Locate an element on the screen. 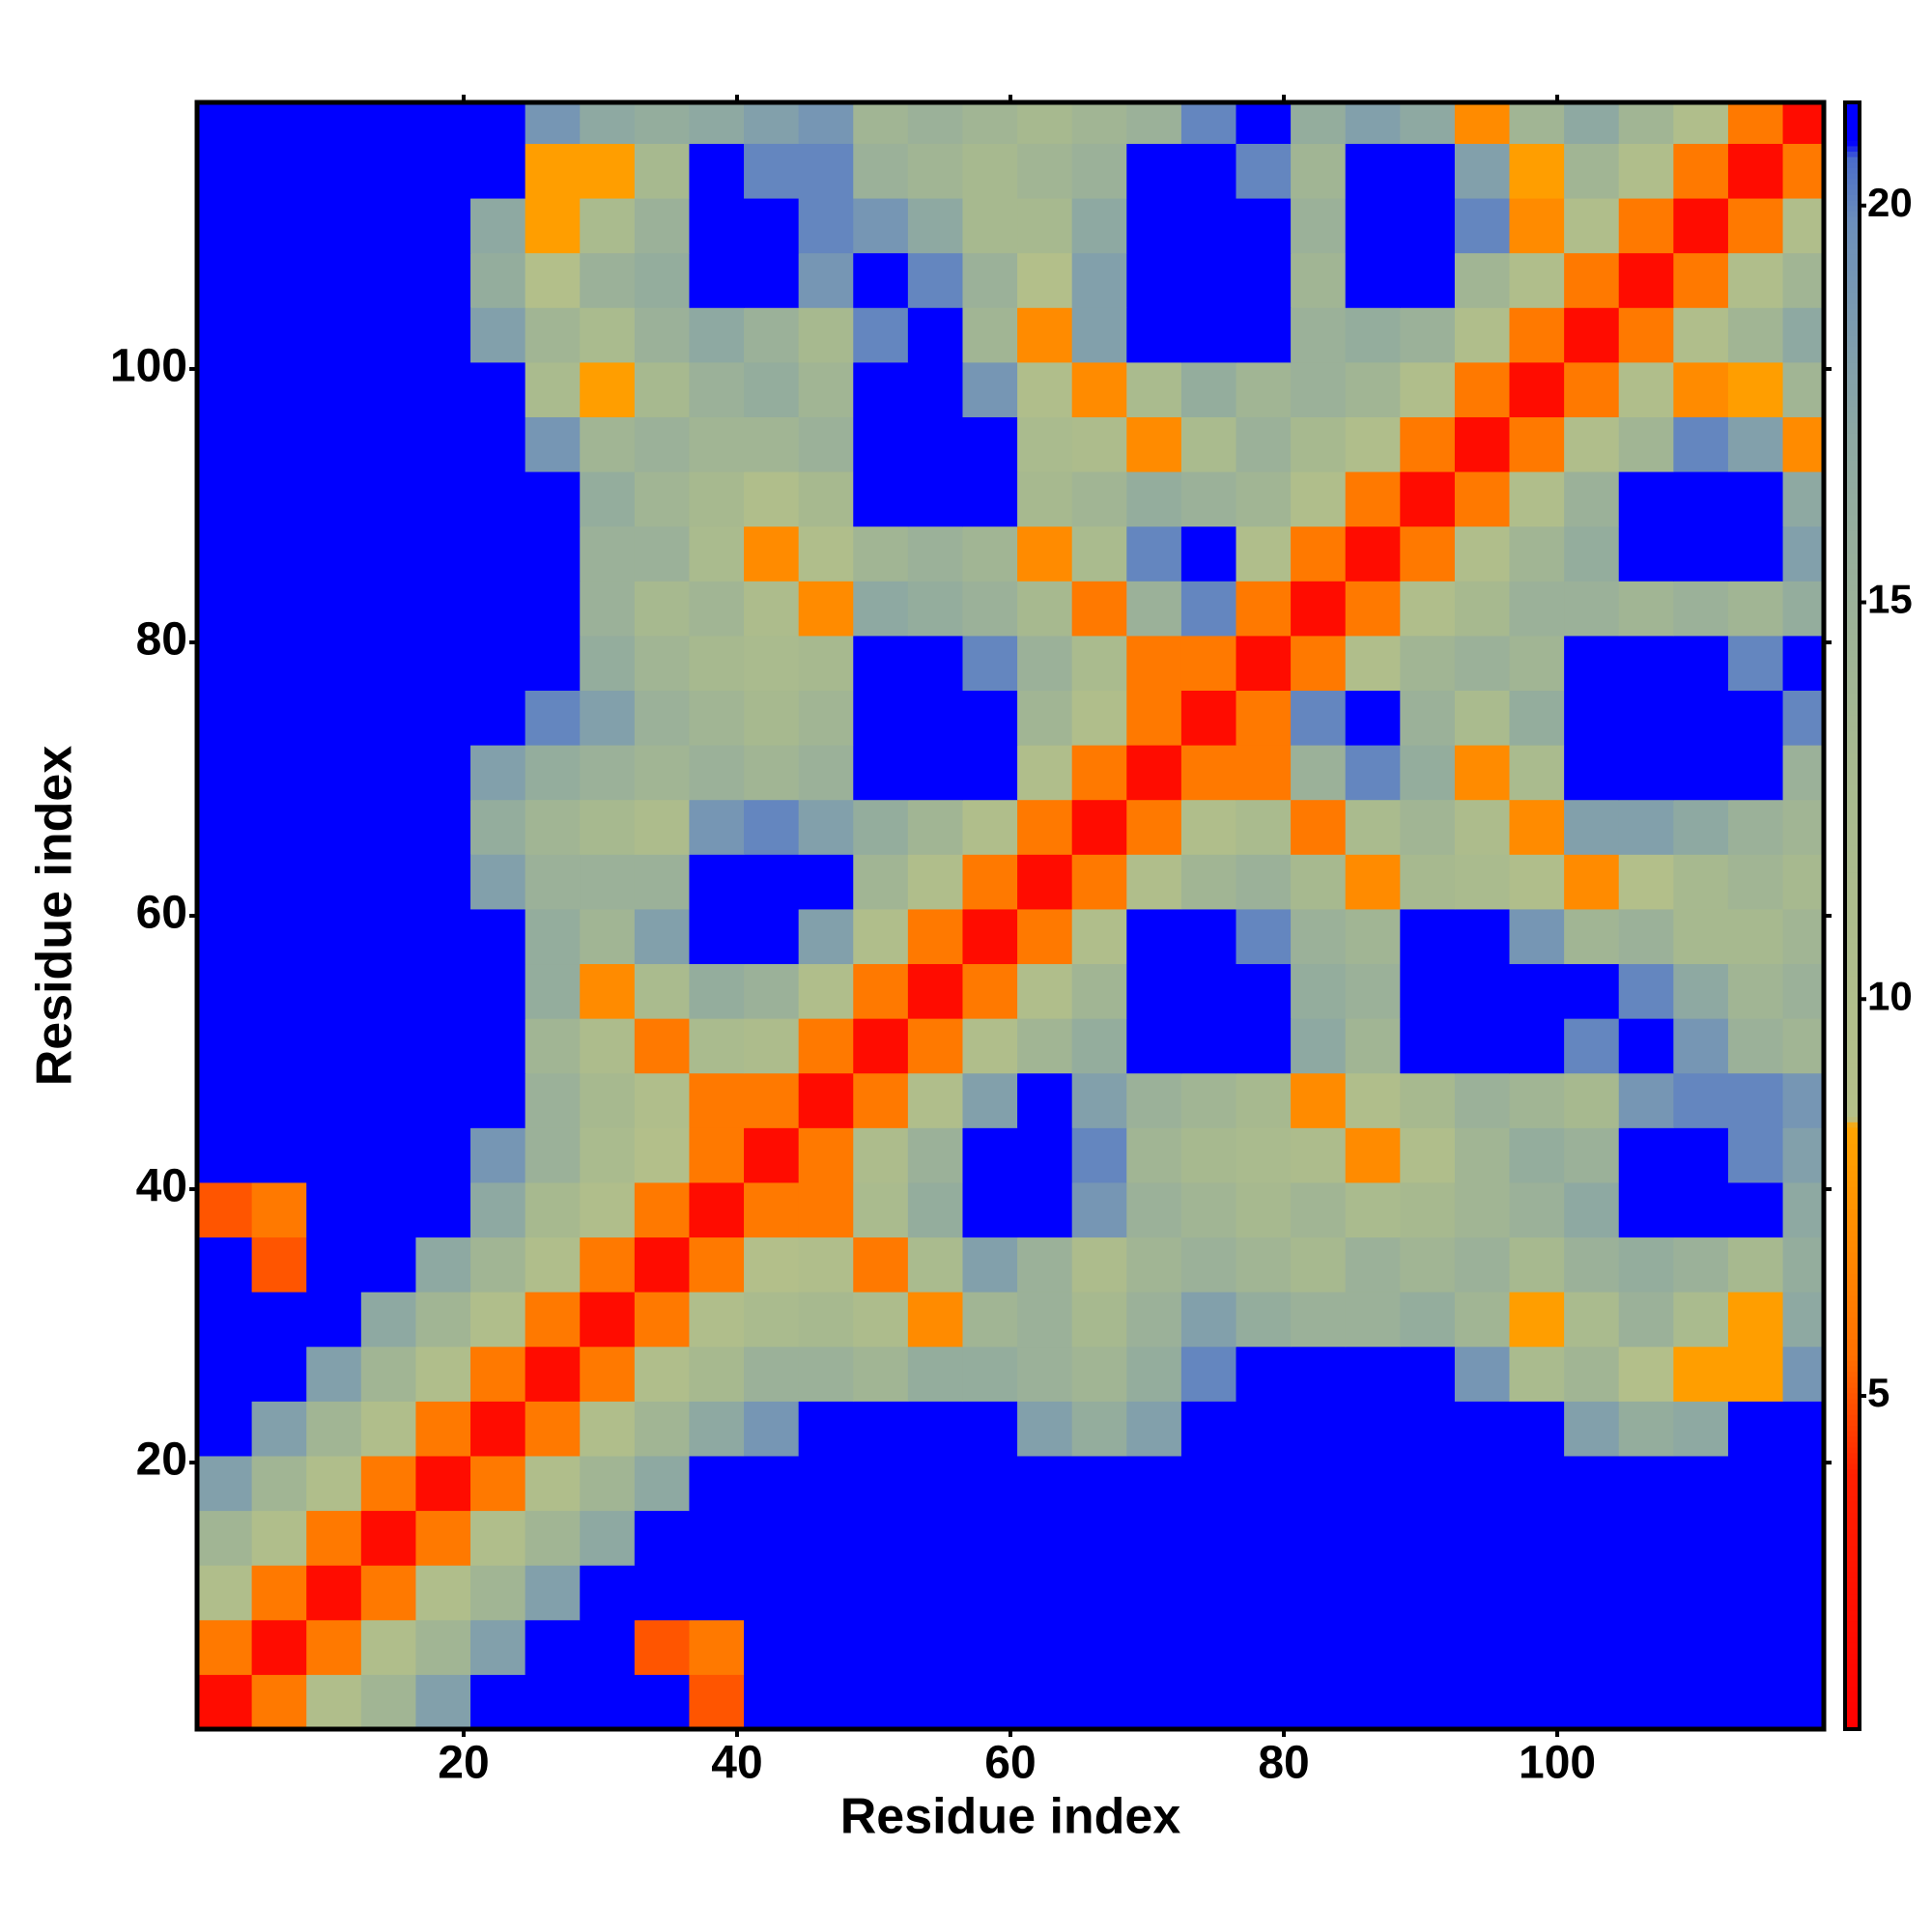  colorbar-tick-label: 20 is located at coordinates (1890, 202).